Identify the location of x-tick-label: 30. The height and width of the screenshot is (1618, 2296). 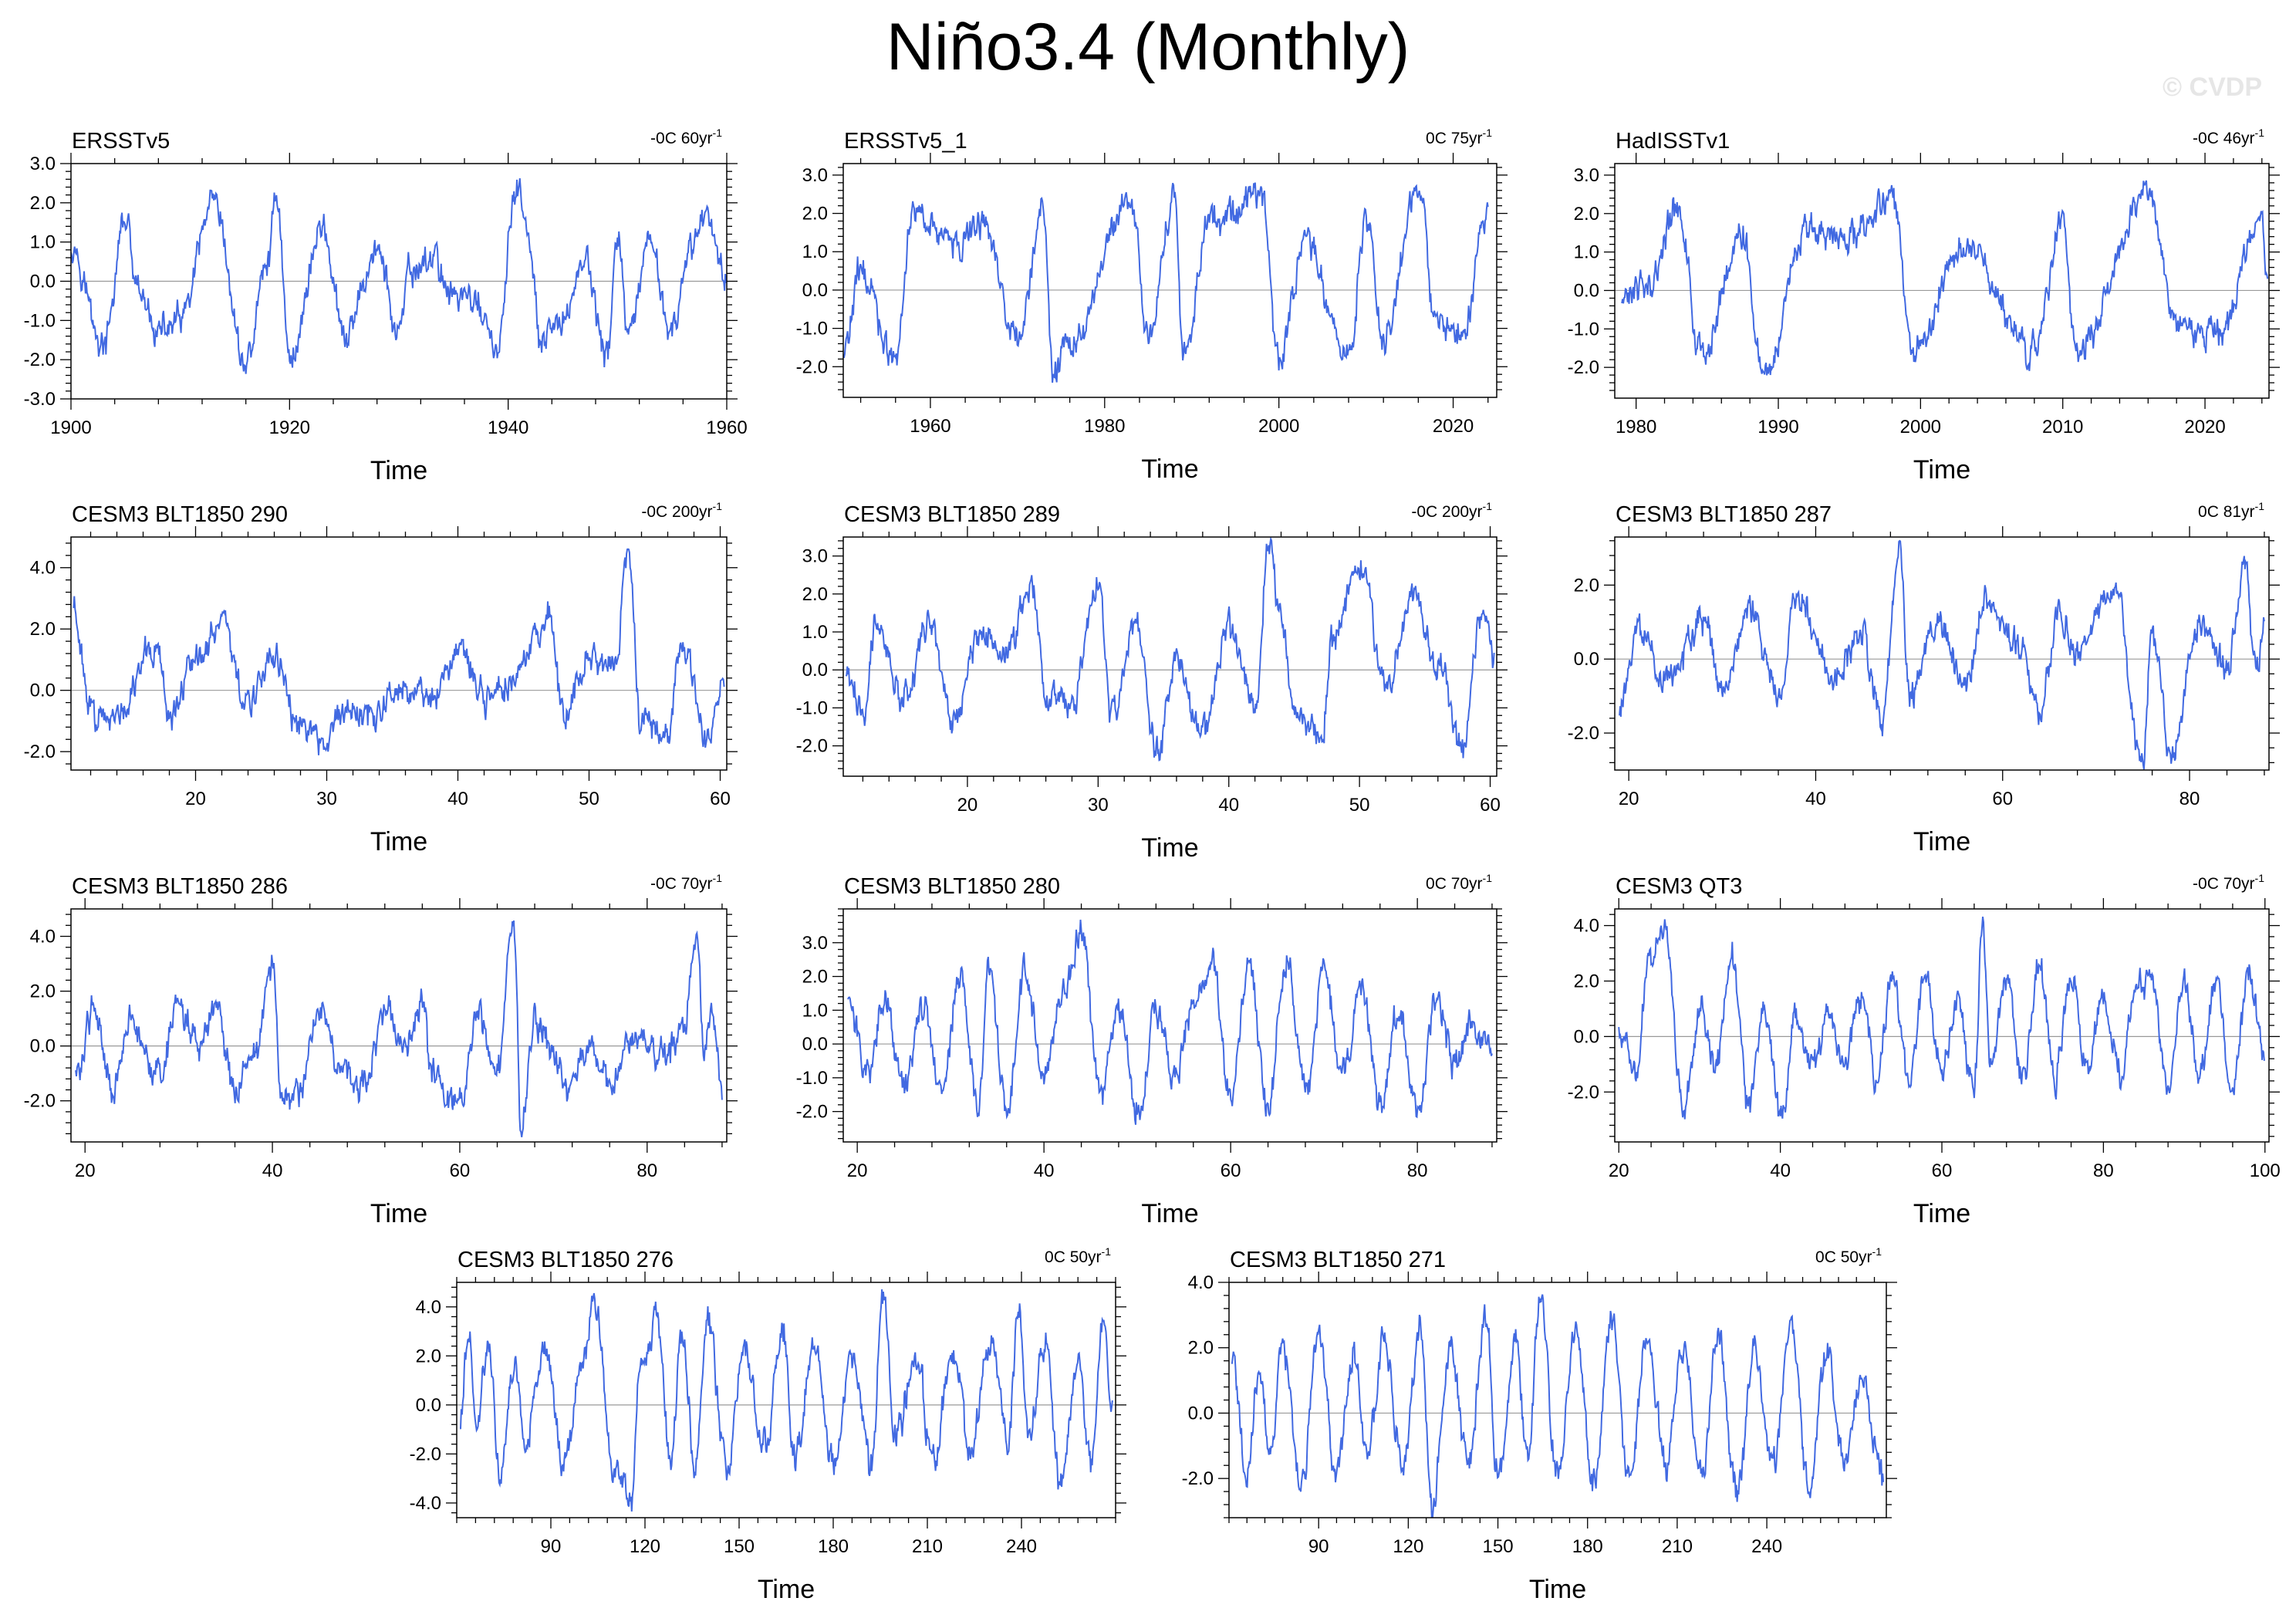
(1098, 805).